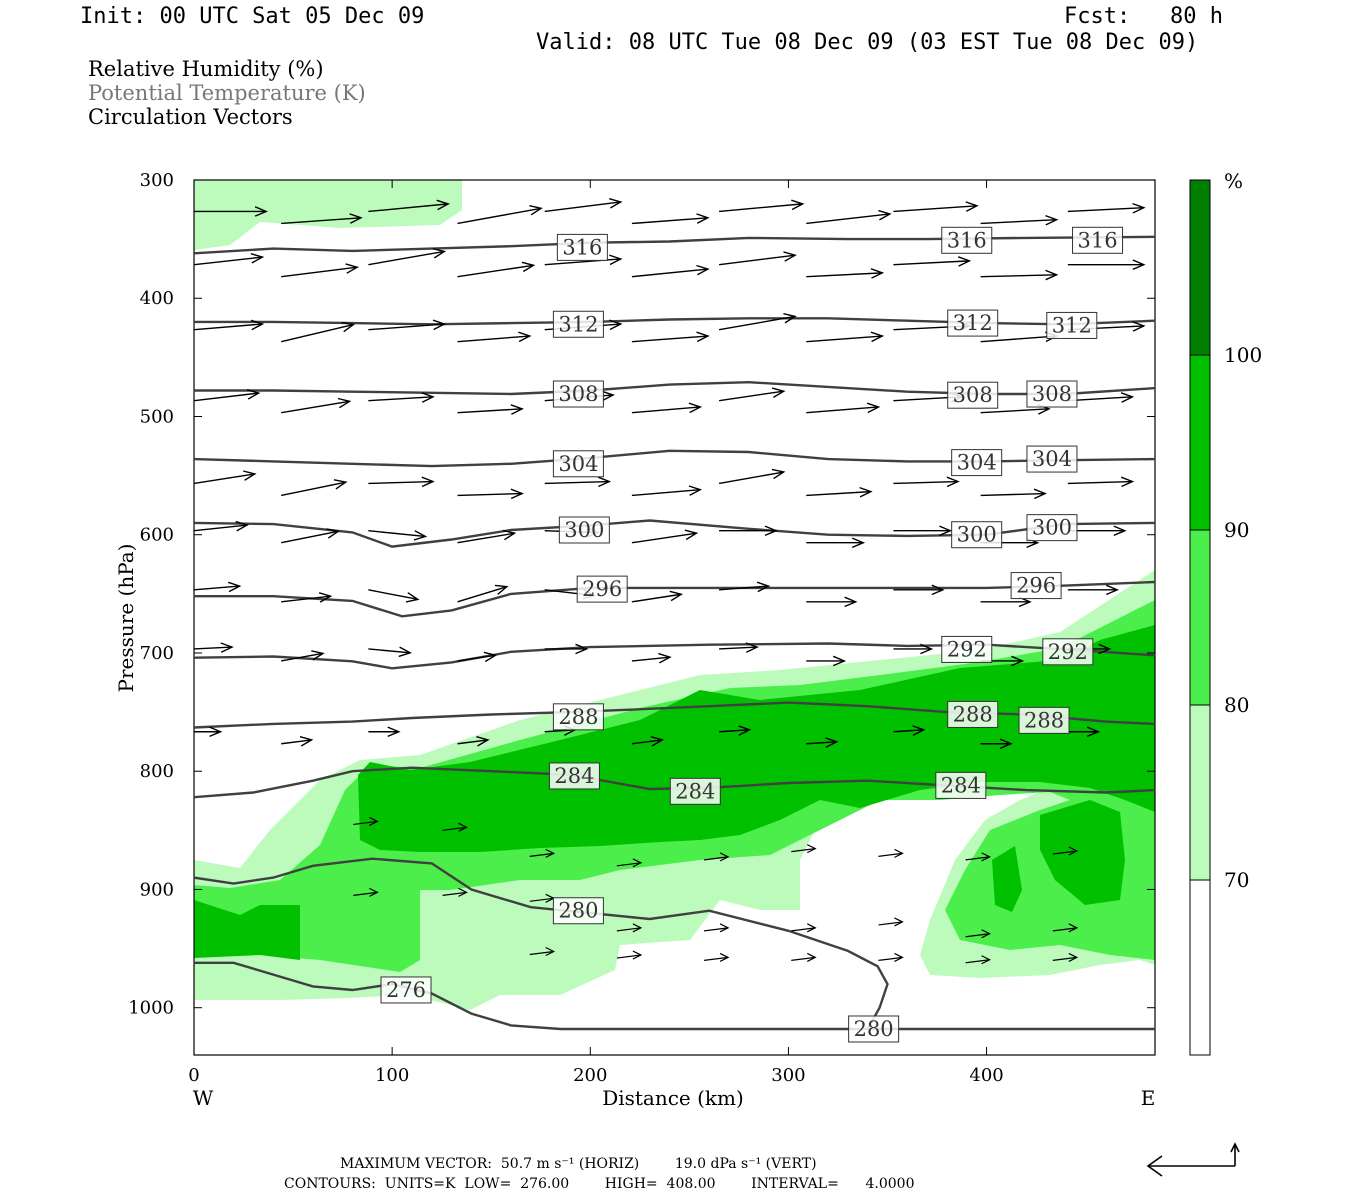 This screenshot has height=1200, width=1350. What do you see at coordinates (1072, 325) in the screenshot?
I see `svg-text: 312` at bounding box center [1072, 325].